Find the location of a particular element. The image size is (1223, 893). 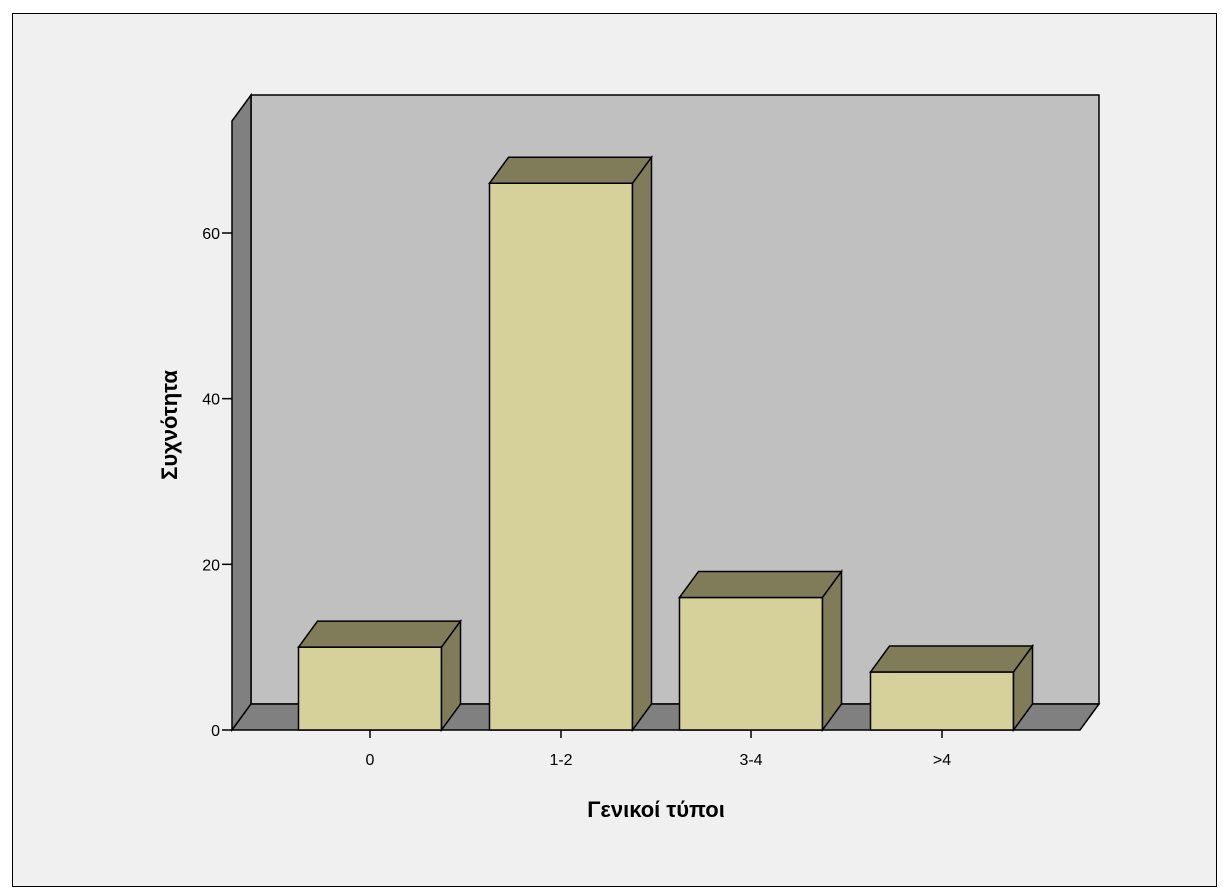

y-tick-label: 40 is located at coordinates (211, 400).